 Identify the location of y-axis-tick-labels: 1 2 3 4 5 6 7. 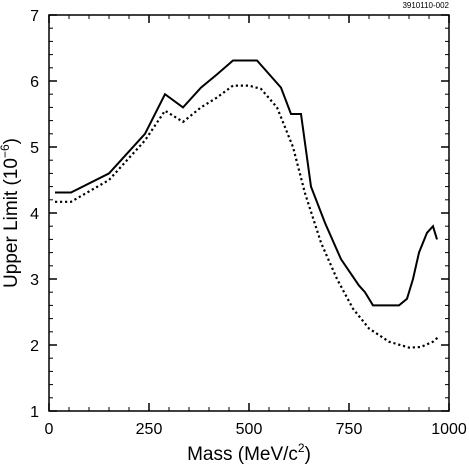
(34, 214).